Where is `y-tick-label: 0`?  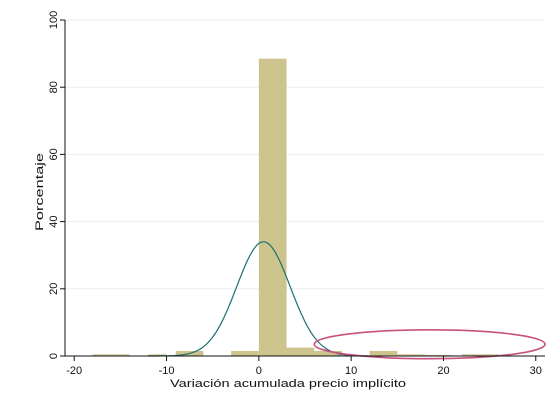 y-tick-label: 0 is located at coordinates (54, 356).